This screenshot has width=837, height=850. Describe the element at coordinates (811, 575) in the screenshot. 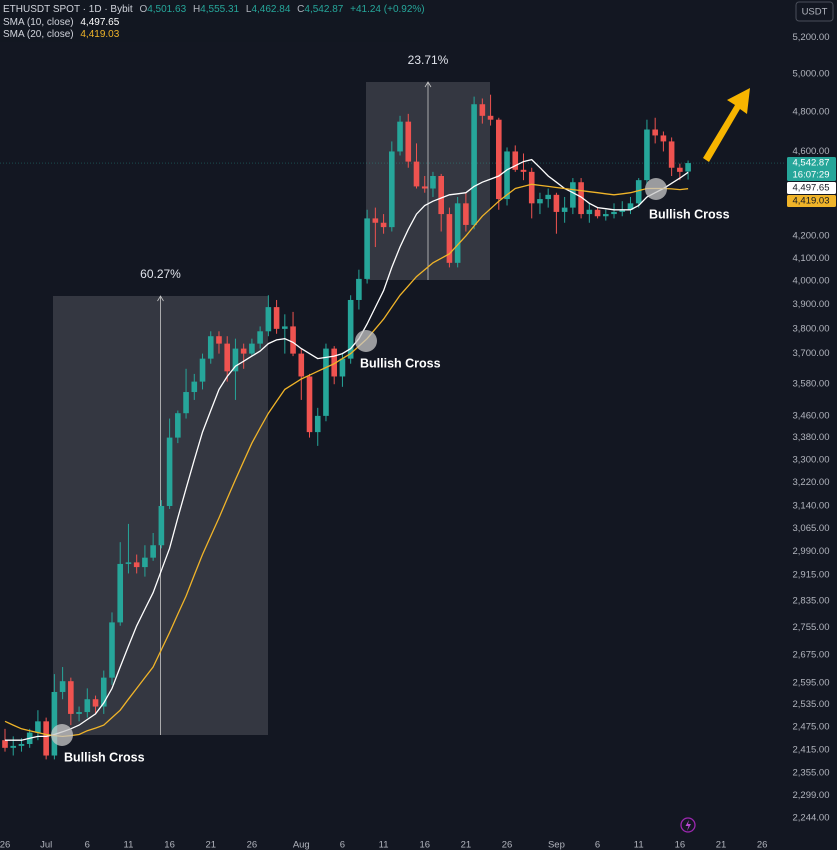

I see `y-tick-label: 2,915.00` at that location.